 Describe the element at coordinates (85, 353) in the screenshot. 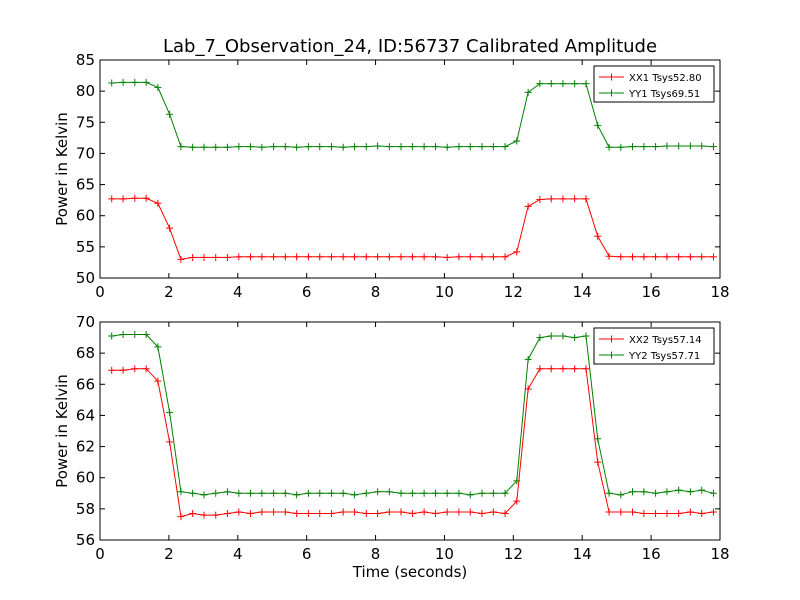

I see `bottom-y-tick-label: 68` at that location.